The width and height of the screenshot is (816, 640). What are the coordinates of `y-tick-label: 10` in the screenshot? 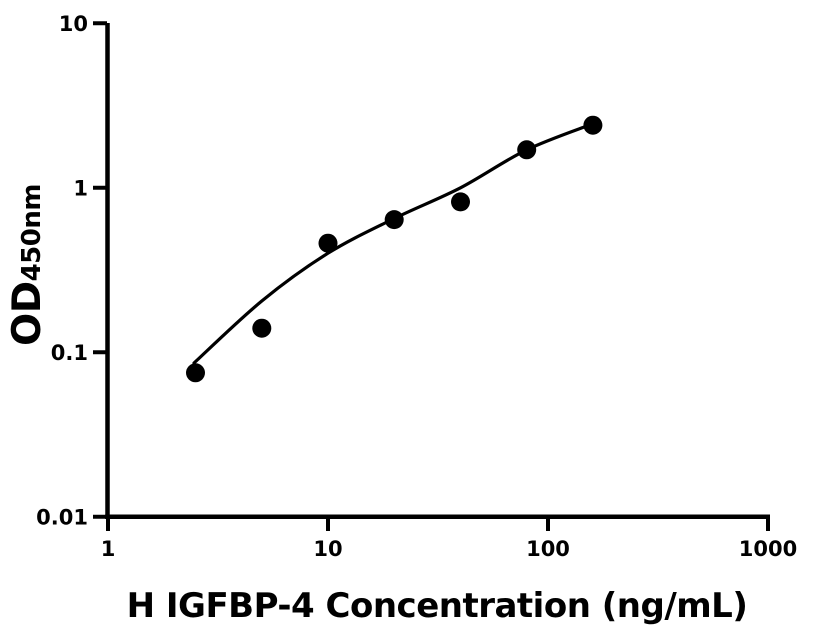 It's located at (73, 24).